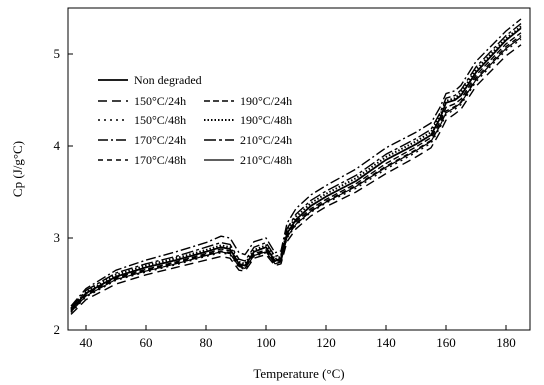 The height and width of the screenshot is (385, 544). I want to click on x-tick-label-7: 180, so click(506, 342).